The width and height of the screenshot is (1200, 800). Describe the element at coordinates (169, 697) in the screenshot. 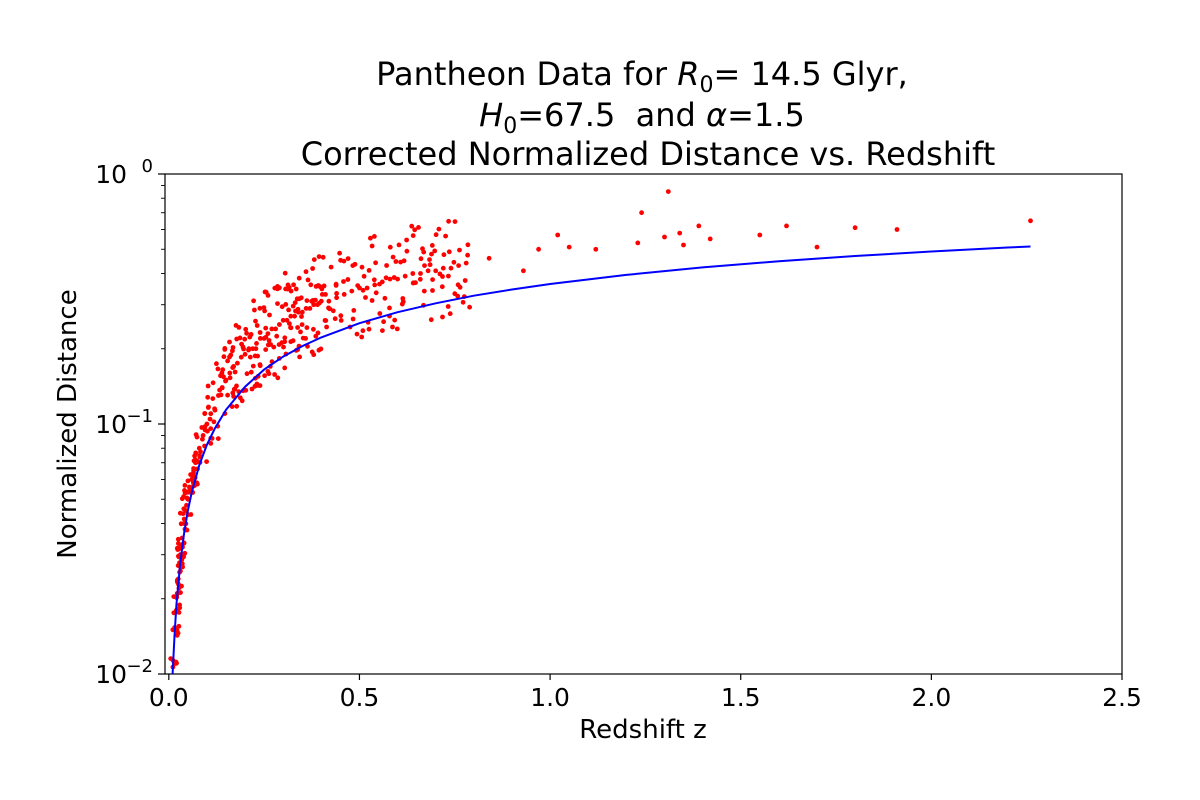

I see `x-tick-label: 0.0` at that location.